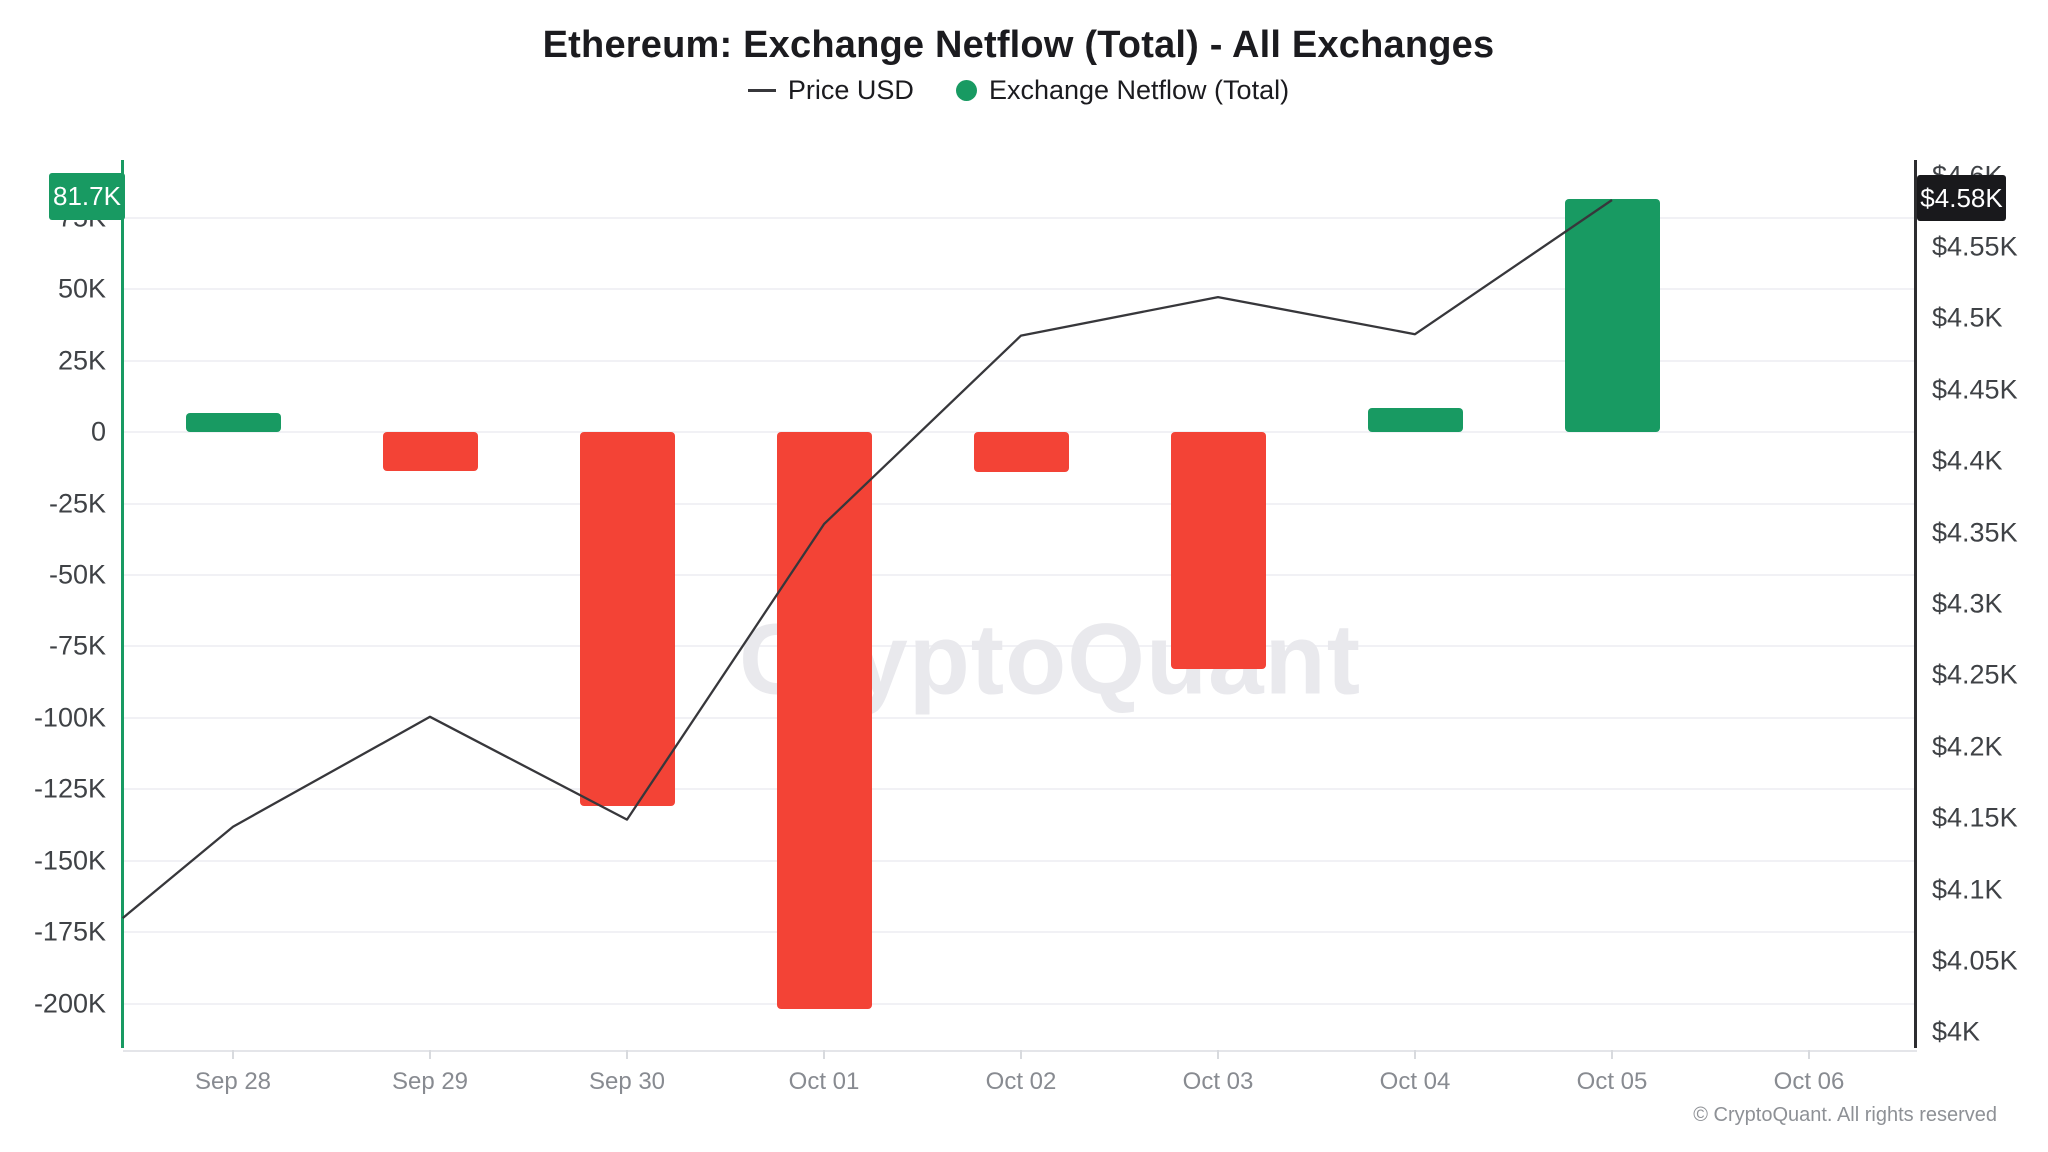 This screenshot has height=1152, width=2048. I want to click on left-axis-tick-label--175k: -175K, so click(69, 931).